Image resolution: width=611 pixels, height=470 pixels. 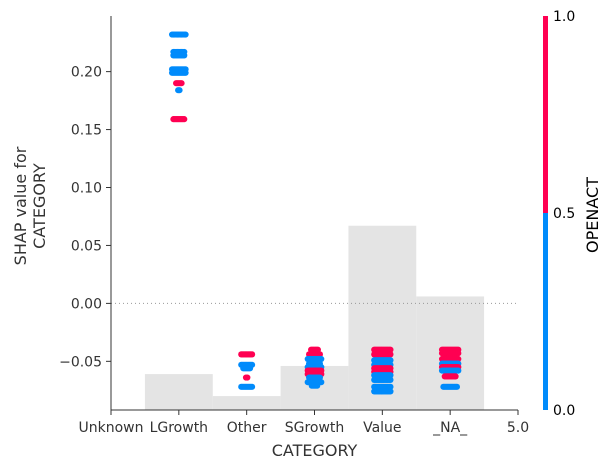 I want to click on x-tick-label: SGrowth, so click(x=315, y=428).